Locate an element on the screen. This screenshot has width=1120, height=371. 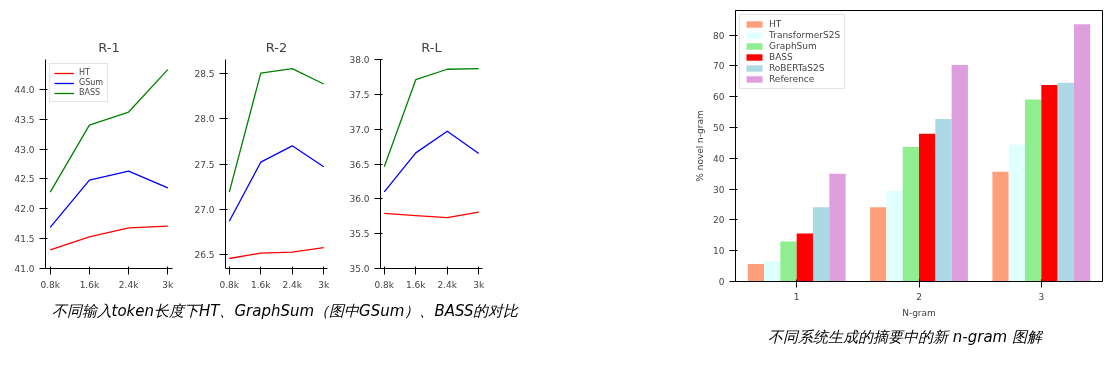
y-tick-label: 35.0 is located at coordinates (359, 269).